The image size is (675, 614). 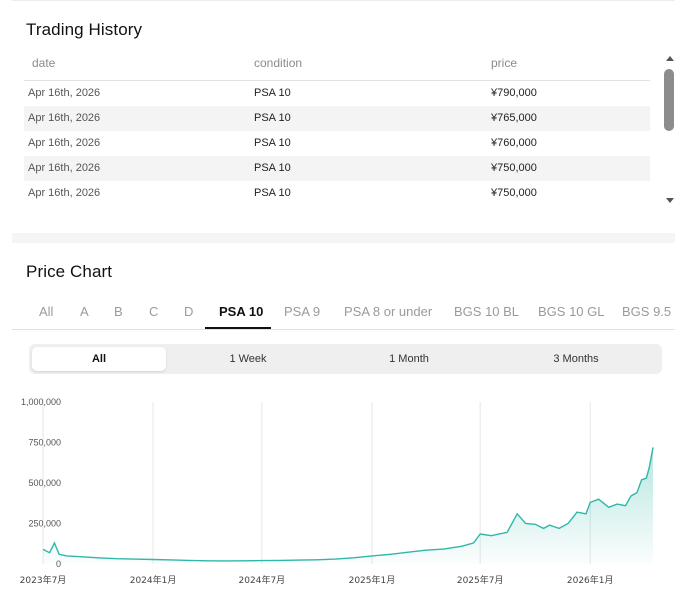 What do you see at coordinates (241, 311) in the screenshot?
I see `tab-psa-10: PSA 10` at bounding box center [241, 311].